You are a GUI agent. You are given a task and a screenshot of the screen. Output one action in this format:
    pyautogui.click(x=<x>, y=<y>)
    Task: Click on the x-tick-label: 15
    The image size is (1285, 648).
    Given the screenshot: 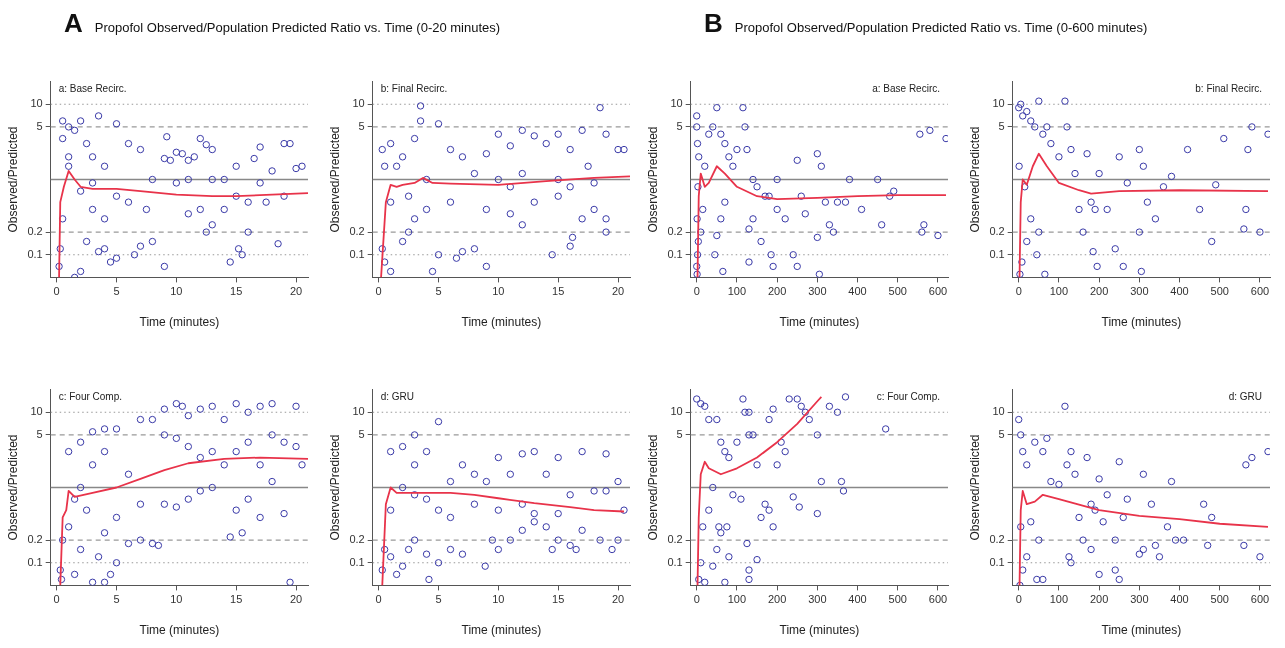 What is the action you would take?
    pyautogui.click(x=558, y=291)
    